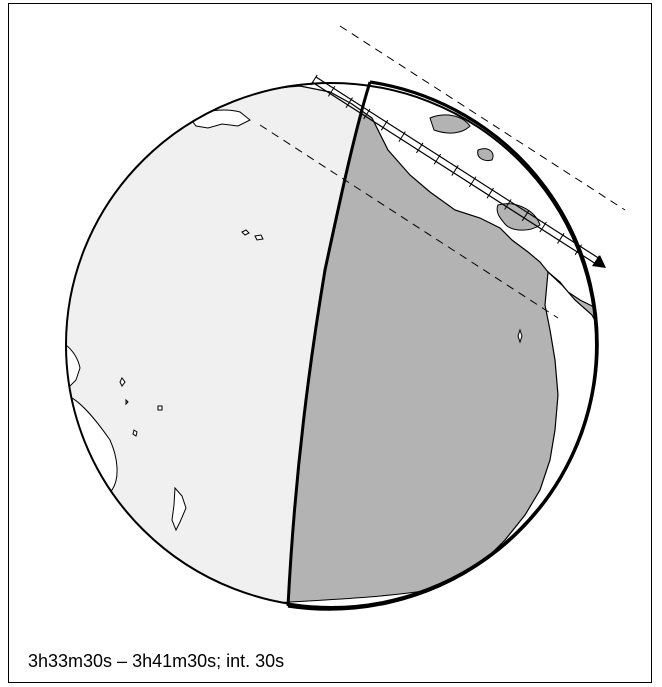 This screenshot has height=687, width=662. Describe the element at coordinates (156, 661) in the screenshot. I see `time-range-caption: 3h33m30s – 3h41m30s; int. 30s` at that location.